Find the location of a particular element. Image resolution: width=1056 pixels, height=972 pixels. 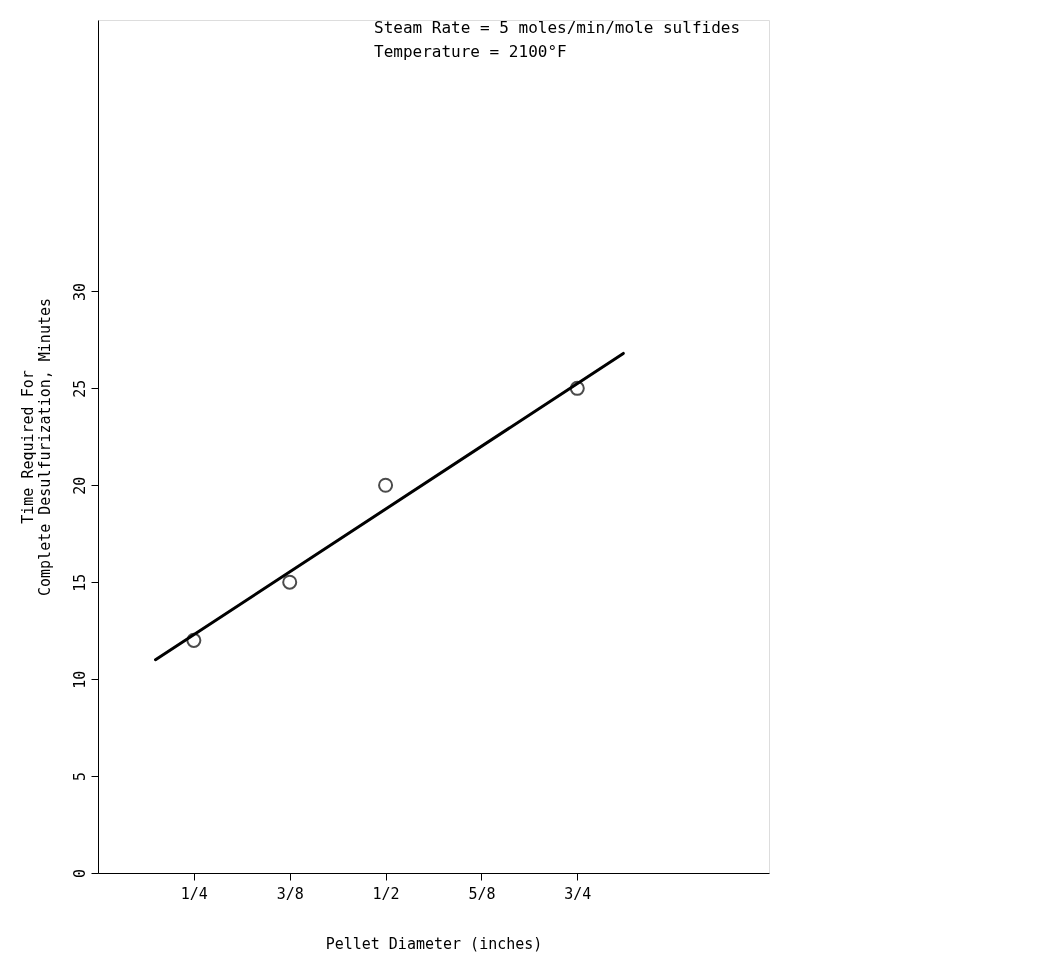

x-axis-title: Pellet Diameter (inches) is located at coordinates (434, 943).